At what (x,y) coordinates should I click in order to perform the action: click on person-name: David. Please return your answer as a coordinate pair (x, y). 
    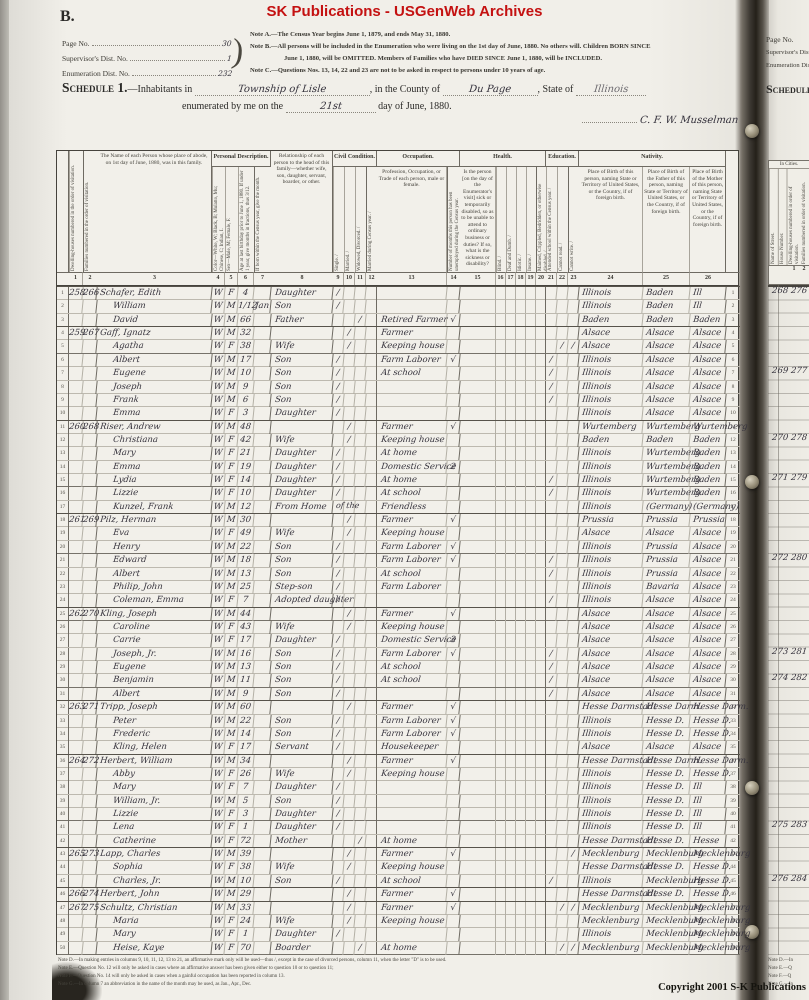
    Looking at the image, I should click on (154, 320).